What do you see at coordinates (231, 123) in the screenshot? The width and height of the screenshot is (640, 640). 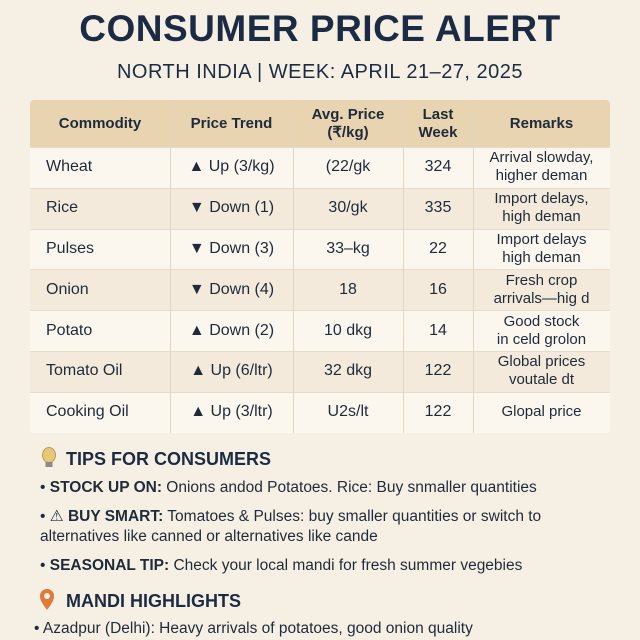 I see `header-text: Price Trend` at bounding box center [231, 123].